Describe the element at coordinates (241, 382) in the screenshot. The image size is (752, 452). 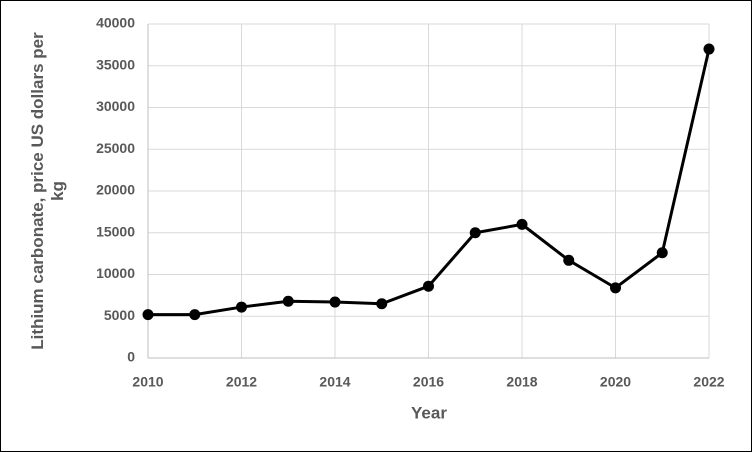
I see `x-tick-label: 2012` at that location.